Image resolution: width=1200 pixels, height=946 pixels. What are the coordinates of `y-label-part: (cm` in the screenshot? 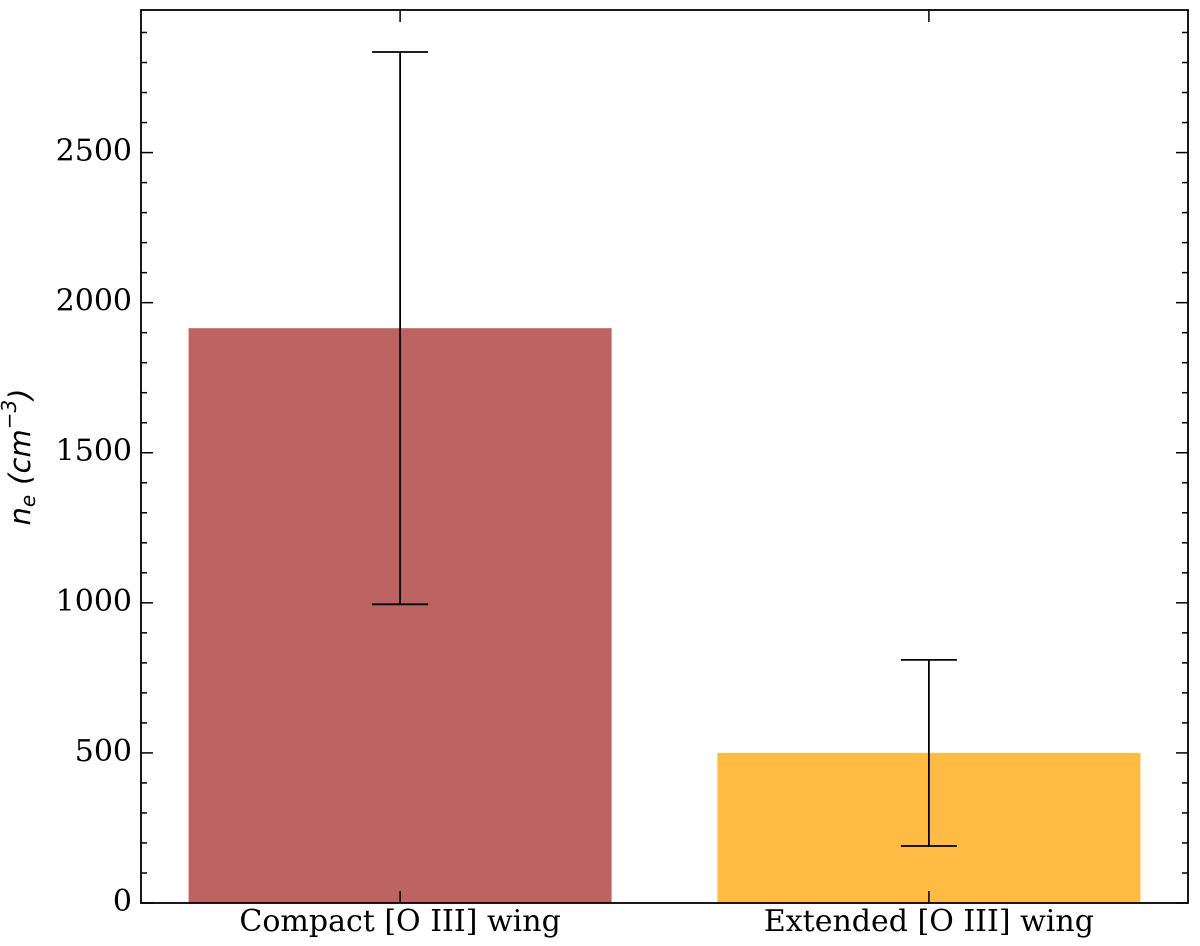 It's located at (20, 457).